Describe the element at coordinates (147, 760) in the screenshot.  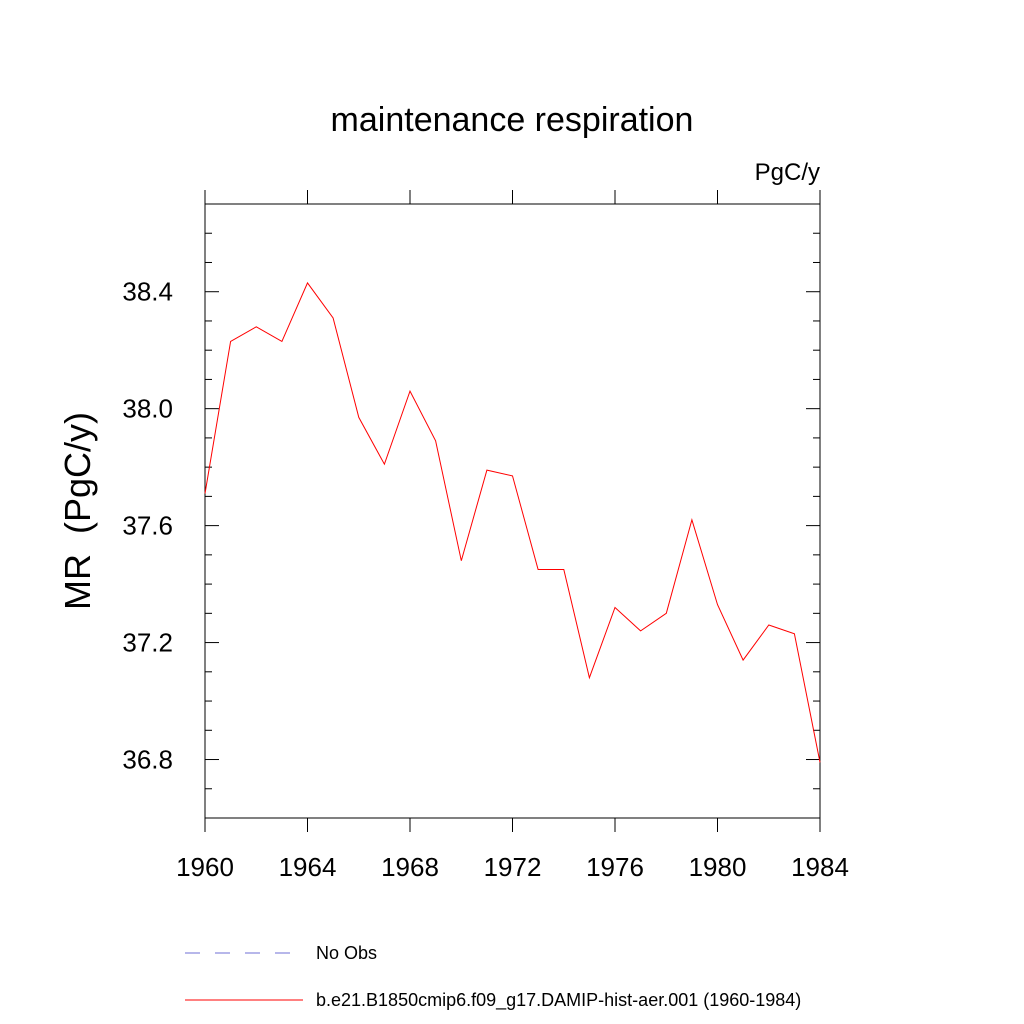
I see `y-tick-label: 36.8` at that location.